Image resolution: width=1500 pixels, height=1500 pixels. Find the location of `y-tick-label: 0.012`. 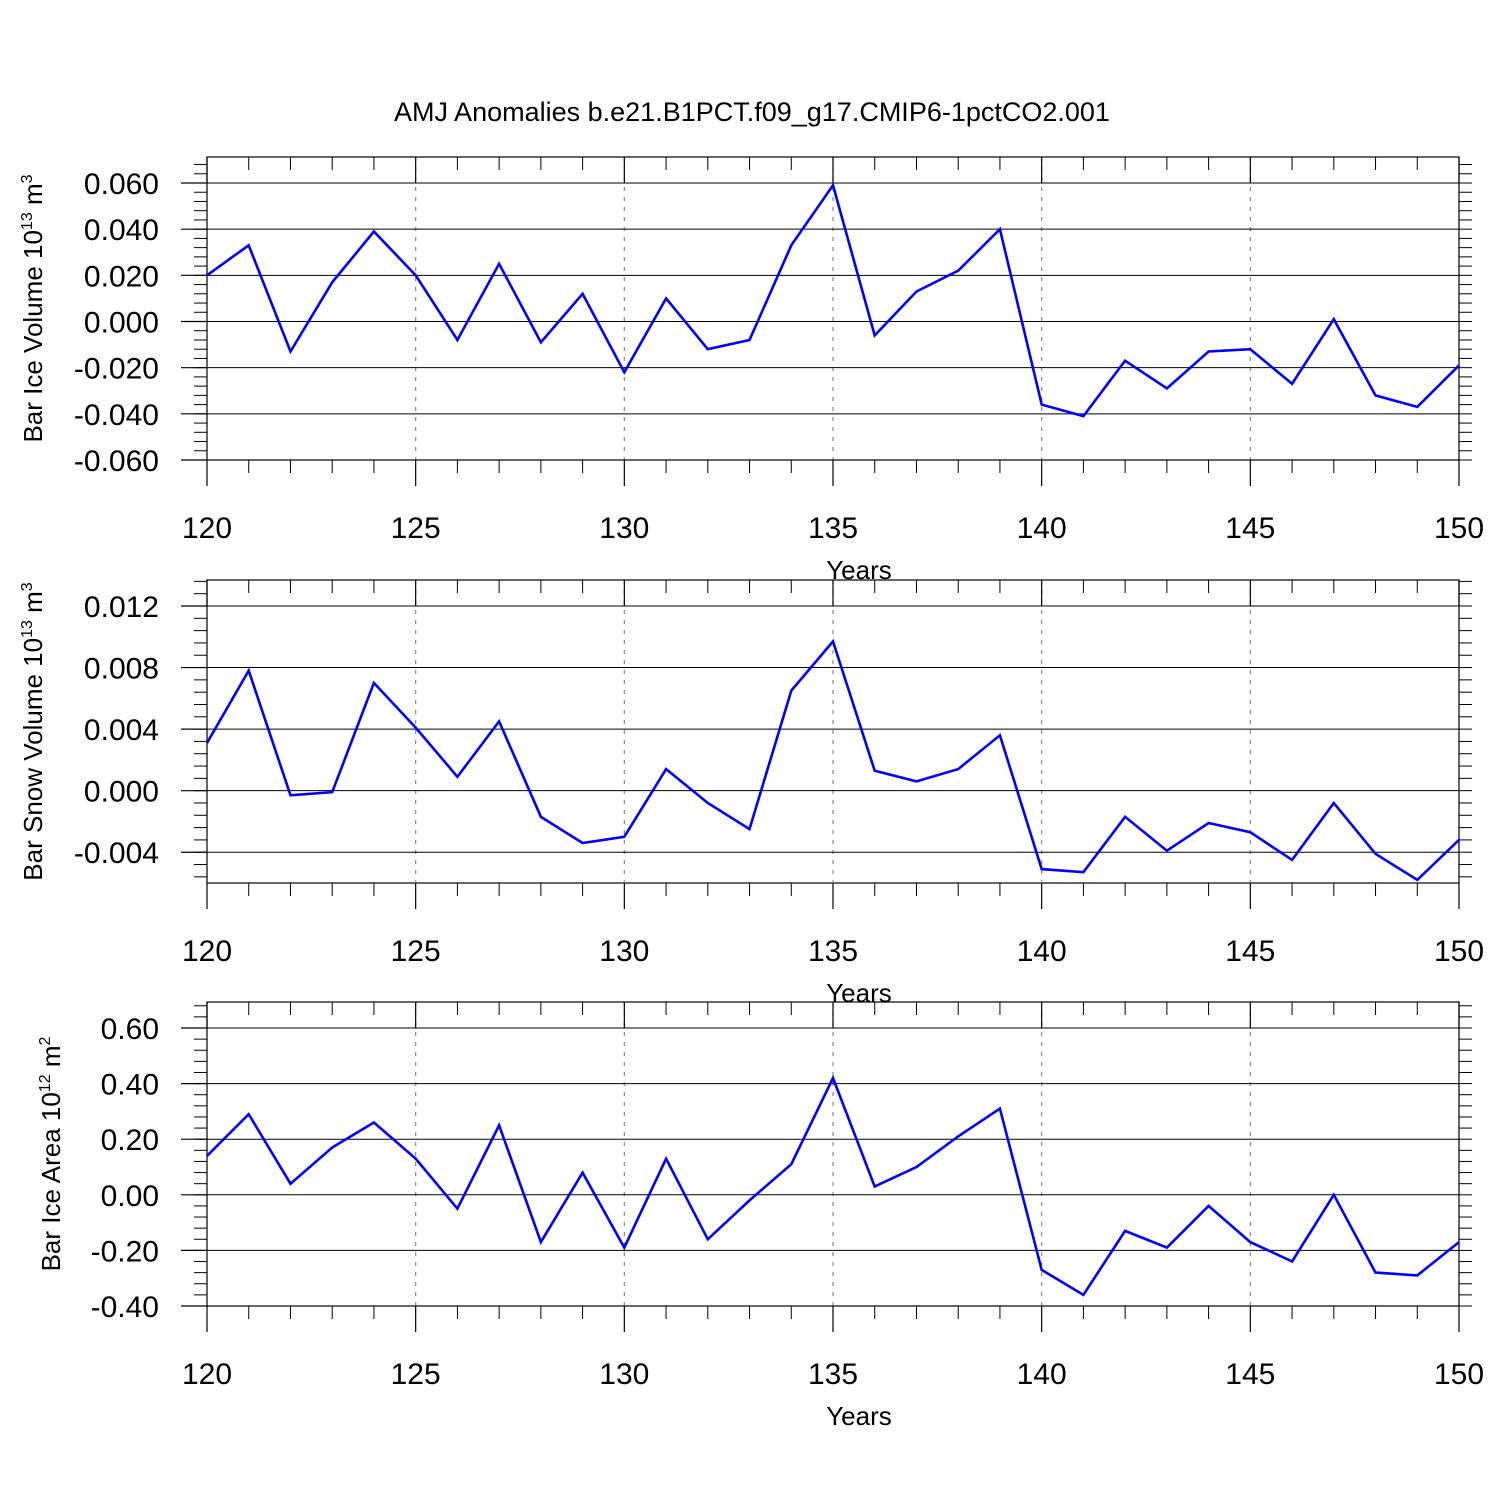

y-tick-label: 0.012 is located at coordinates (121, 607).